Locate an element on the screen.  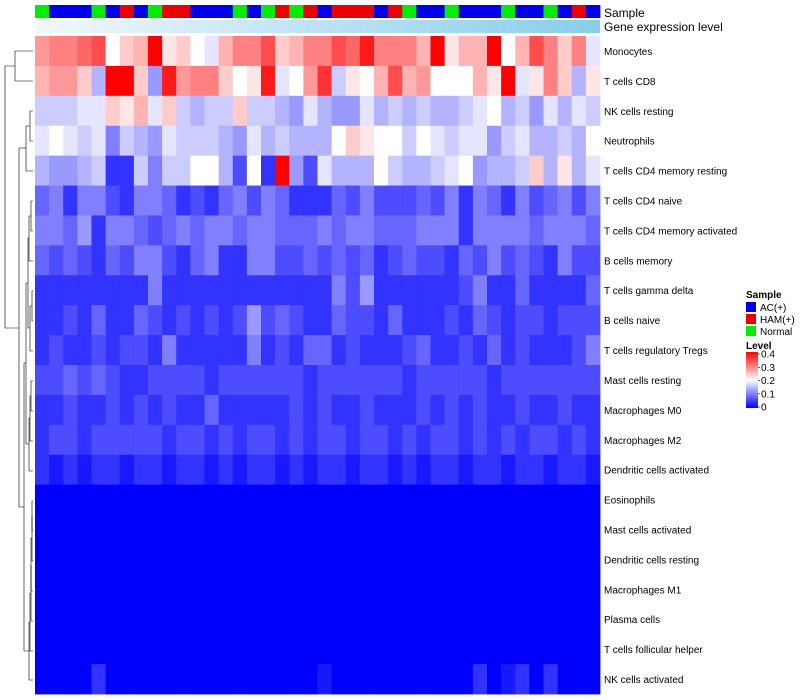
row-label: T cells CD4 naive is located at coordinates (643, 202).